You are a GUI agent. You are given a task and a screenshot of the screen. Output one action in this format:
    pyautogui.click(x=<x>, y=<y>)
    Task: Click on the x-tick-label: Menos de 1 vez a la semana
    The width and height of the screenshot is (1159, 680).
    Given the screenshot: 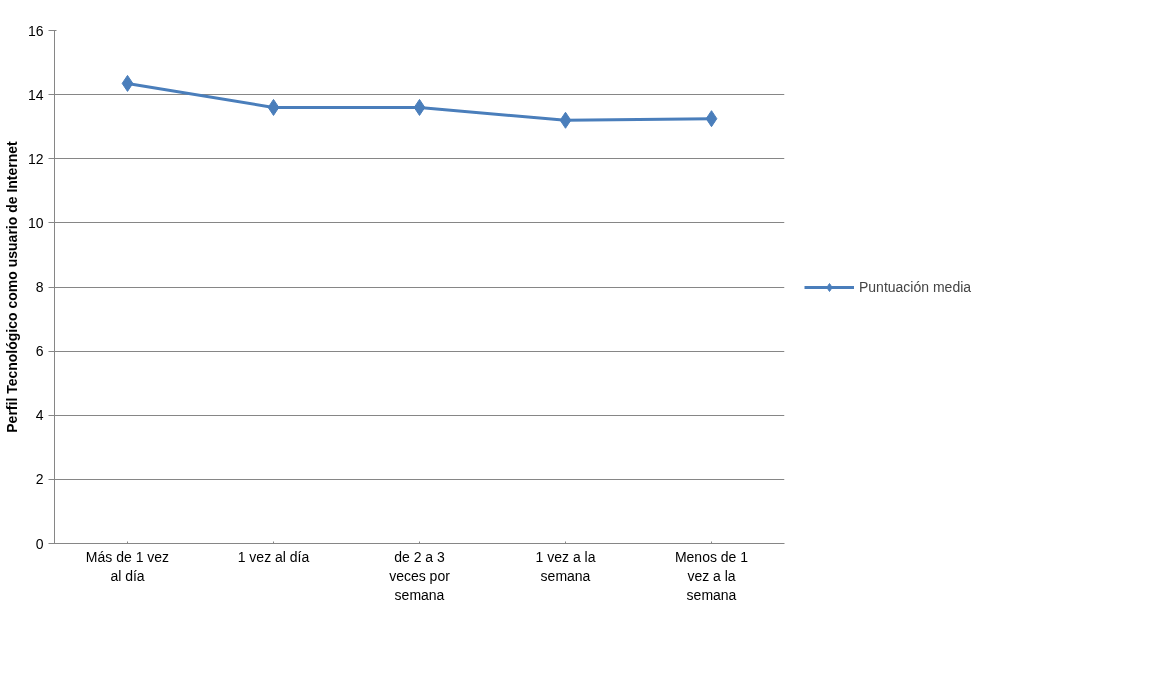 What is the action you would take?
    pyautogui.click(x=711, y=575)
    